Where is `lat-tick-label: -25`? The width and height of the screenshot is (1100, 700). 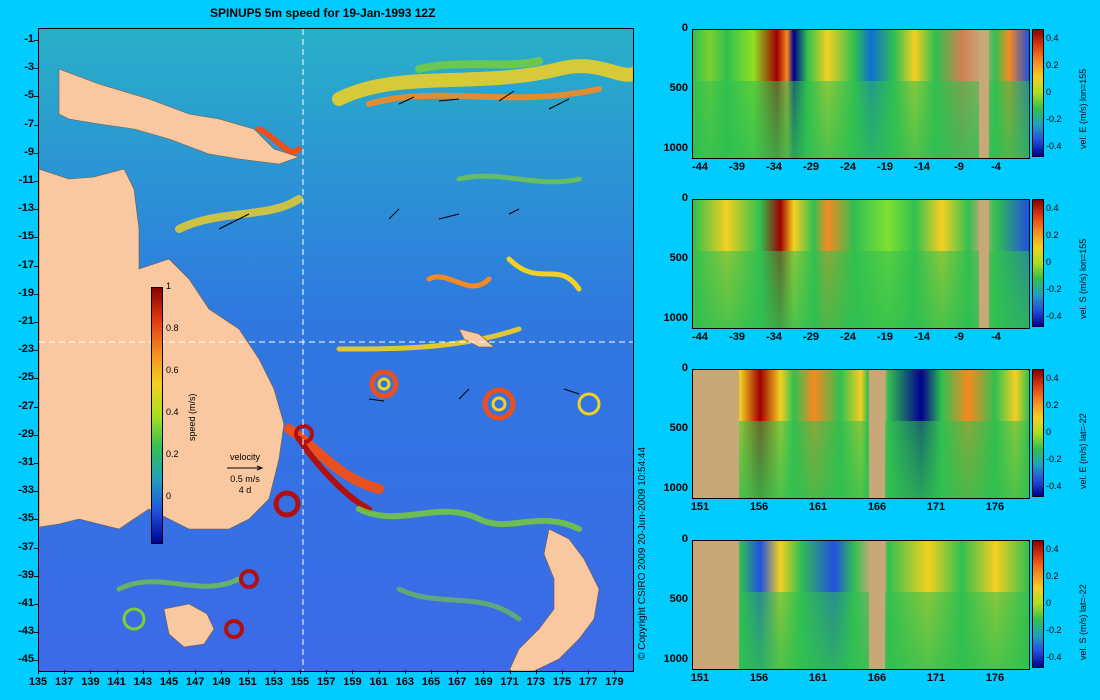 lat-tick-label: -25 is located at coordinates (26, 377).